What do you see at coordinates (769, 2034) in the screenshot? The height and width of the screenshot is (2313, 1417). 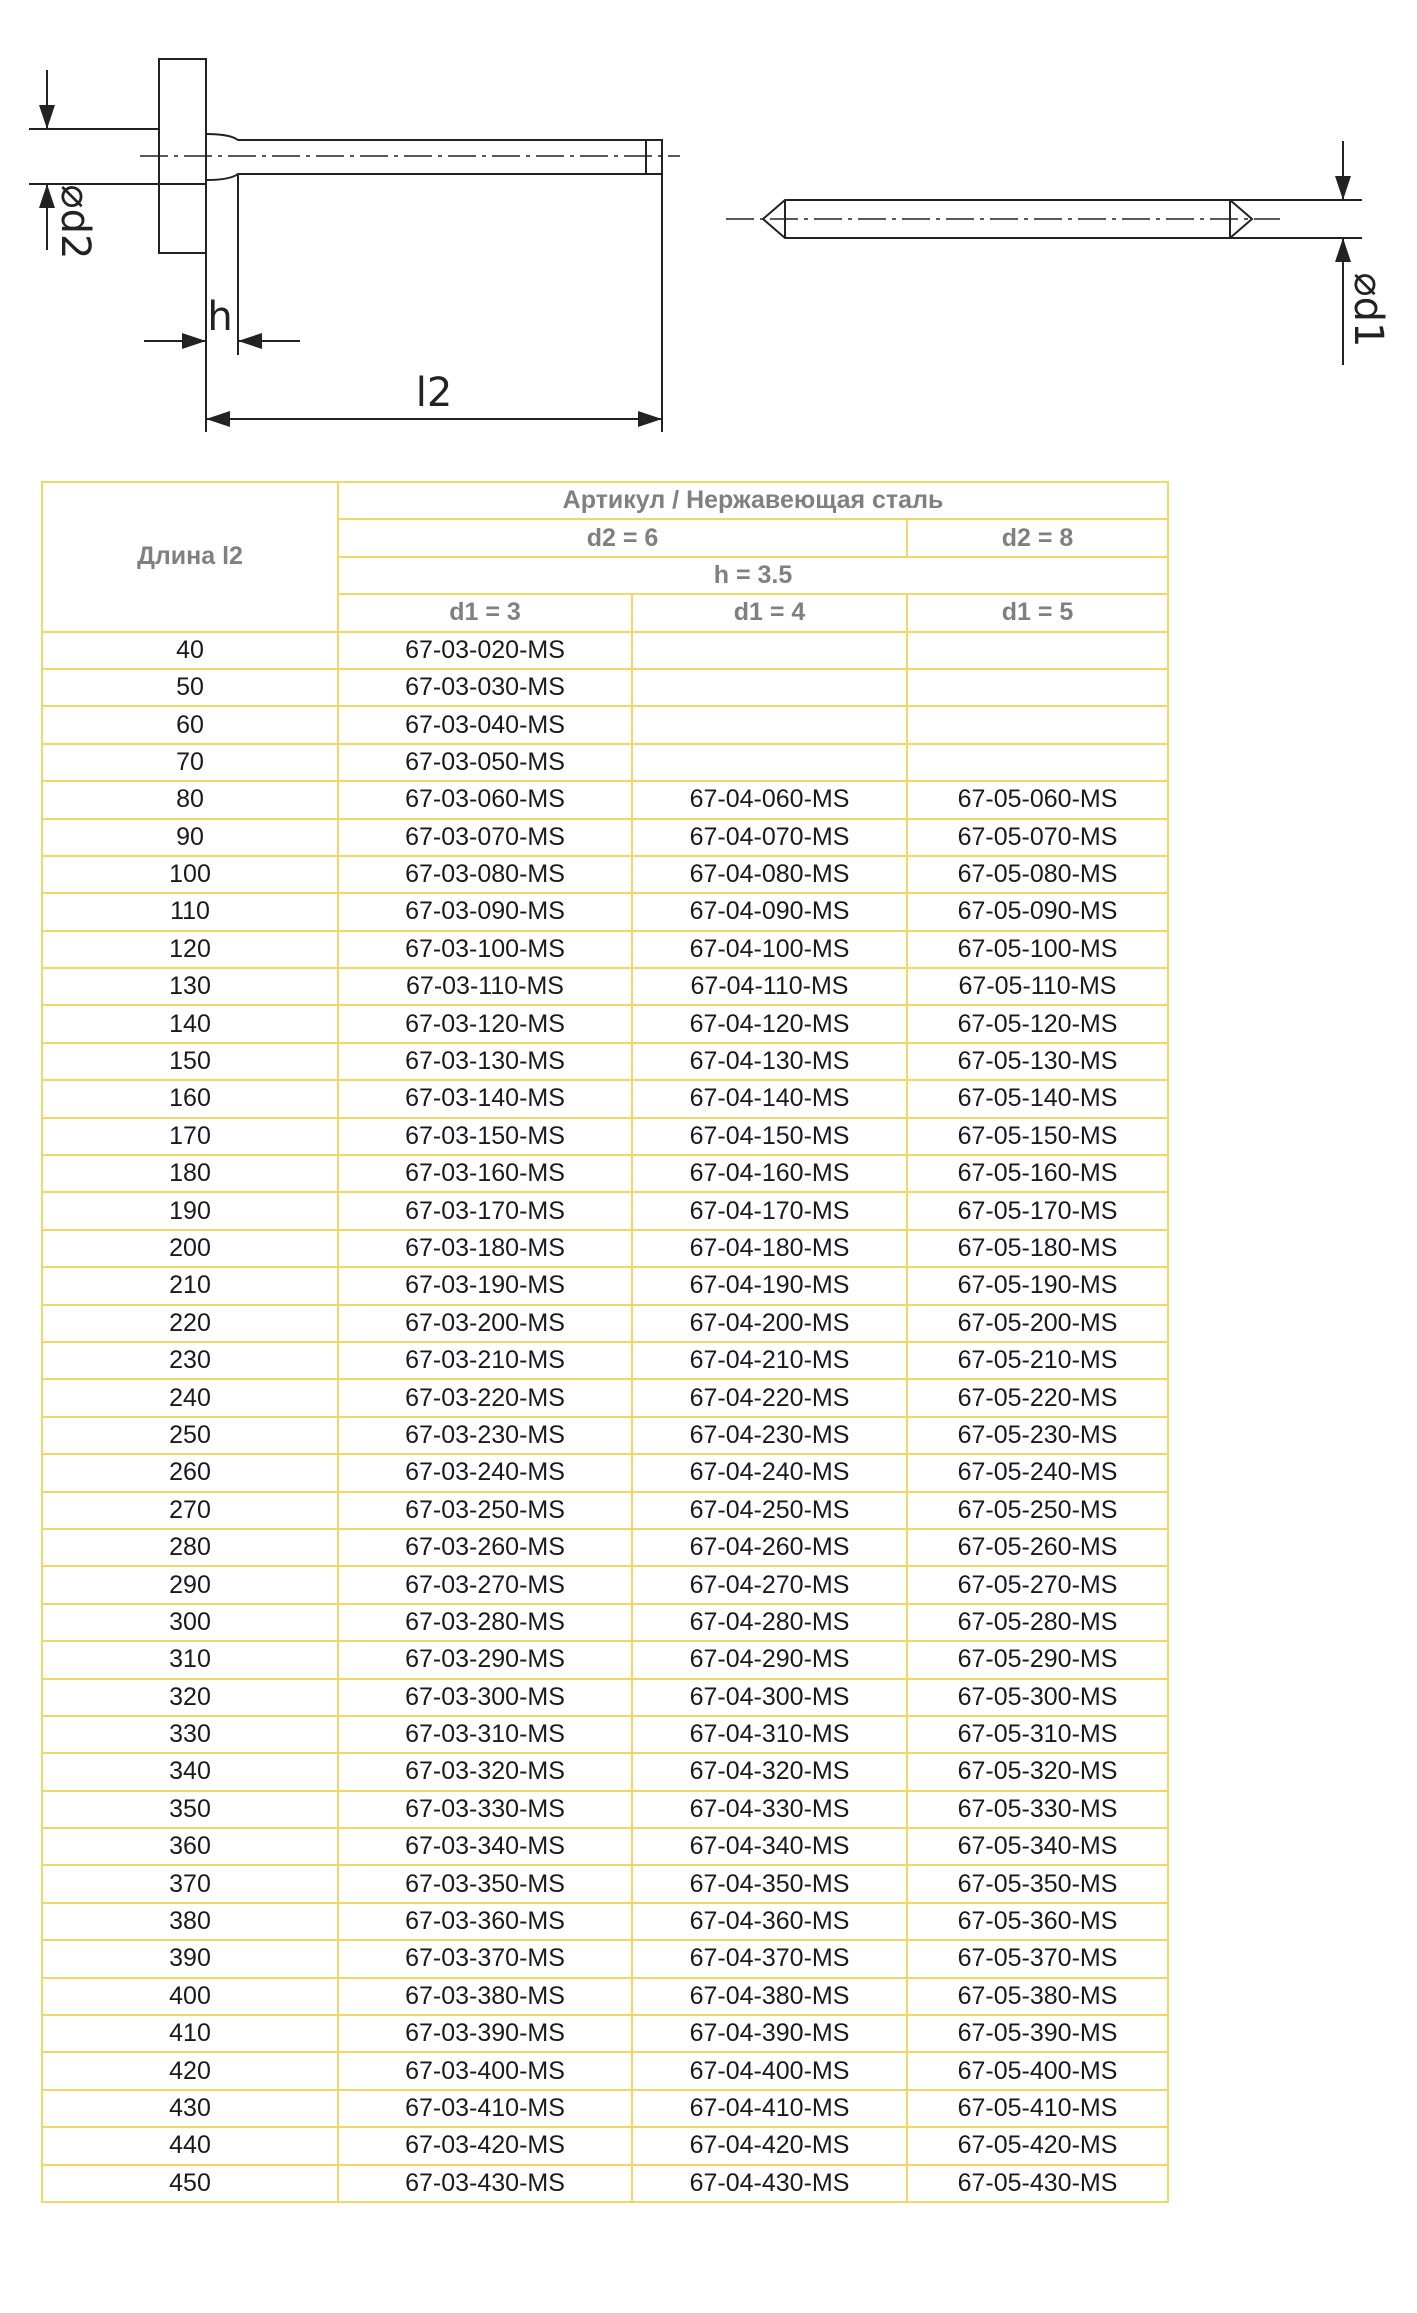 I see `article-cell: 67-04-390-MS` at bounding box center [769, 2034].